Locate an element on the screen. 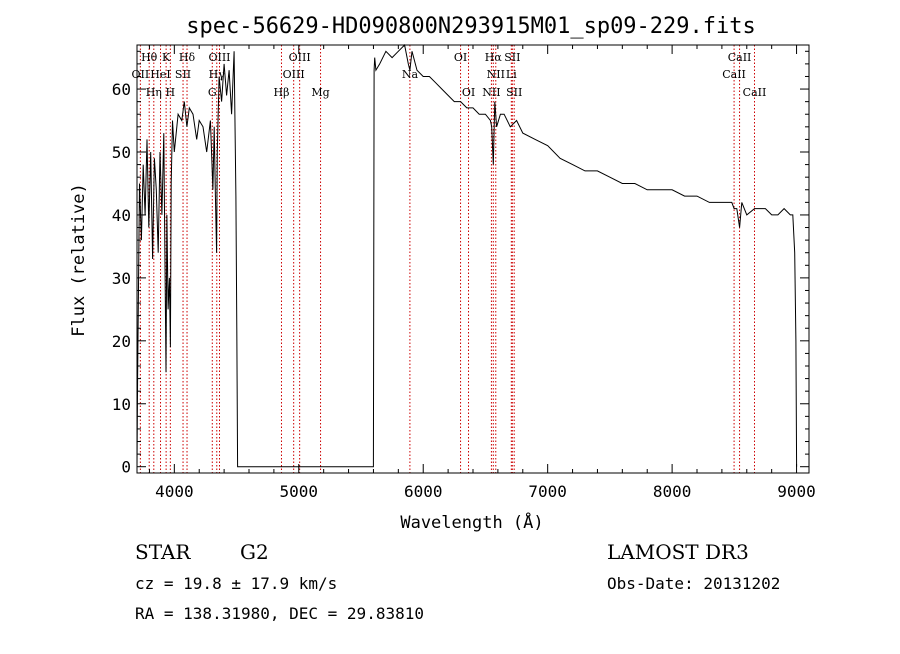 Image resolution: width=900 pixels, height=654 pixels. class-label: STAR is located at coordinates (163, 552).